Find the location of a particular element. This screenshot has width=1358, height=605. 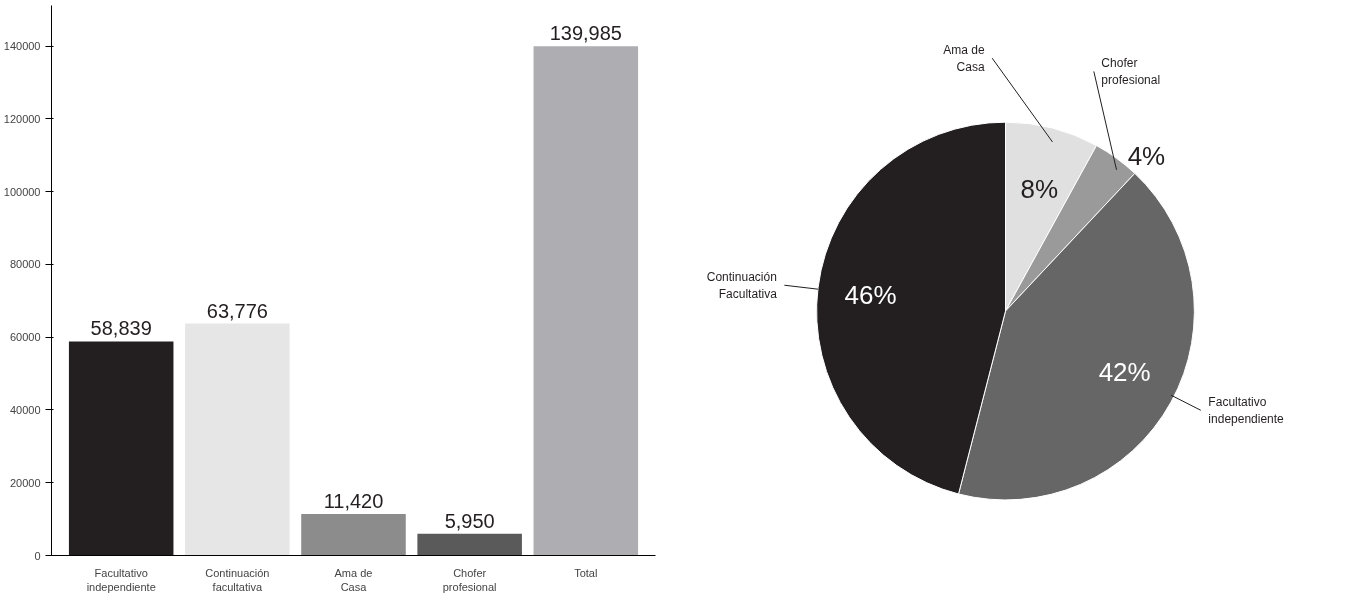

y-tick-label: 120000 is located at coordinates (22, 118).